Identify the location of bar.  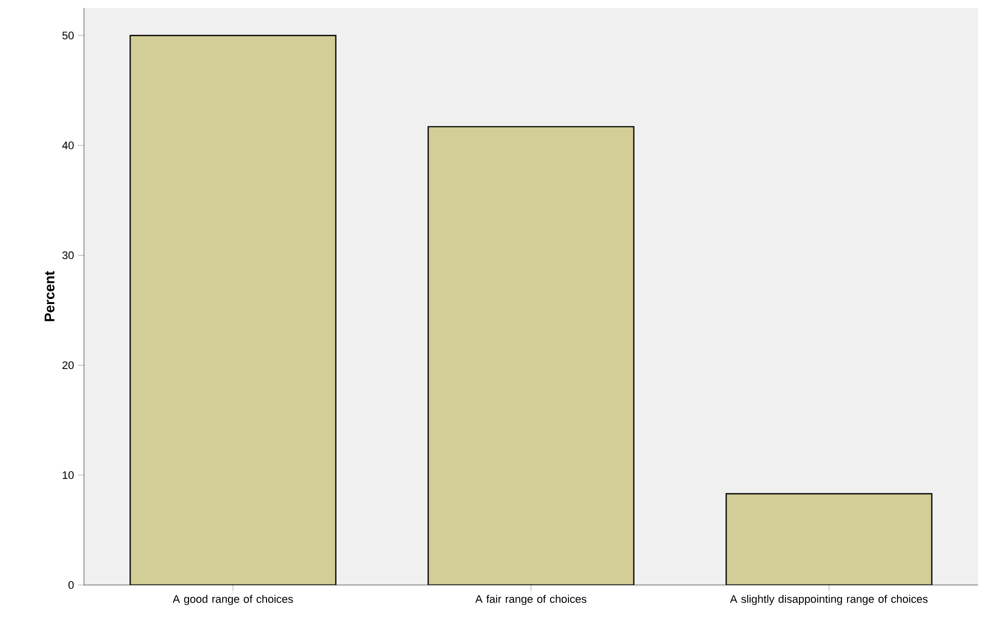
(829, 539).